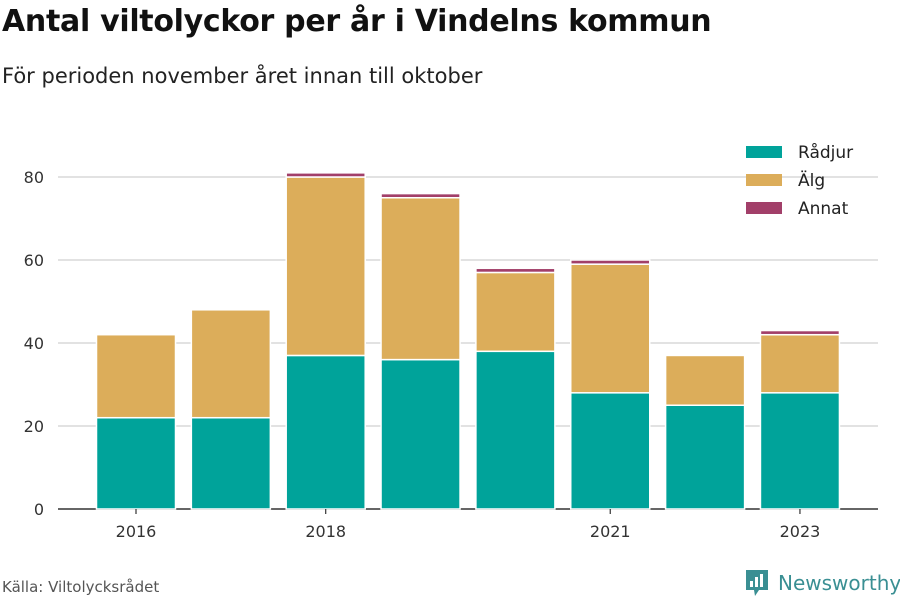 This screenshot has width=900, height=600. Describe the element at coordinates (610, 531) in the screenshot. I see `x-tick-label: 2021` at that location.